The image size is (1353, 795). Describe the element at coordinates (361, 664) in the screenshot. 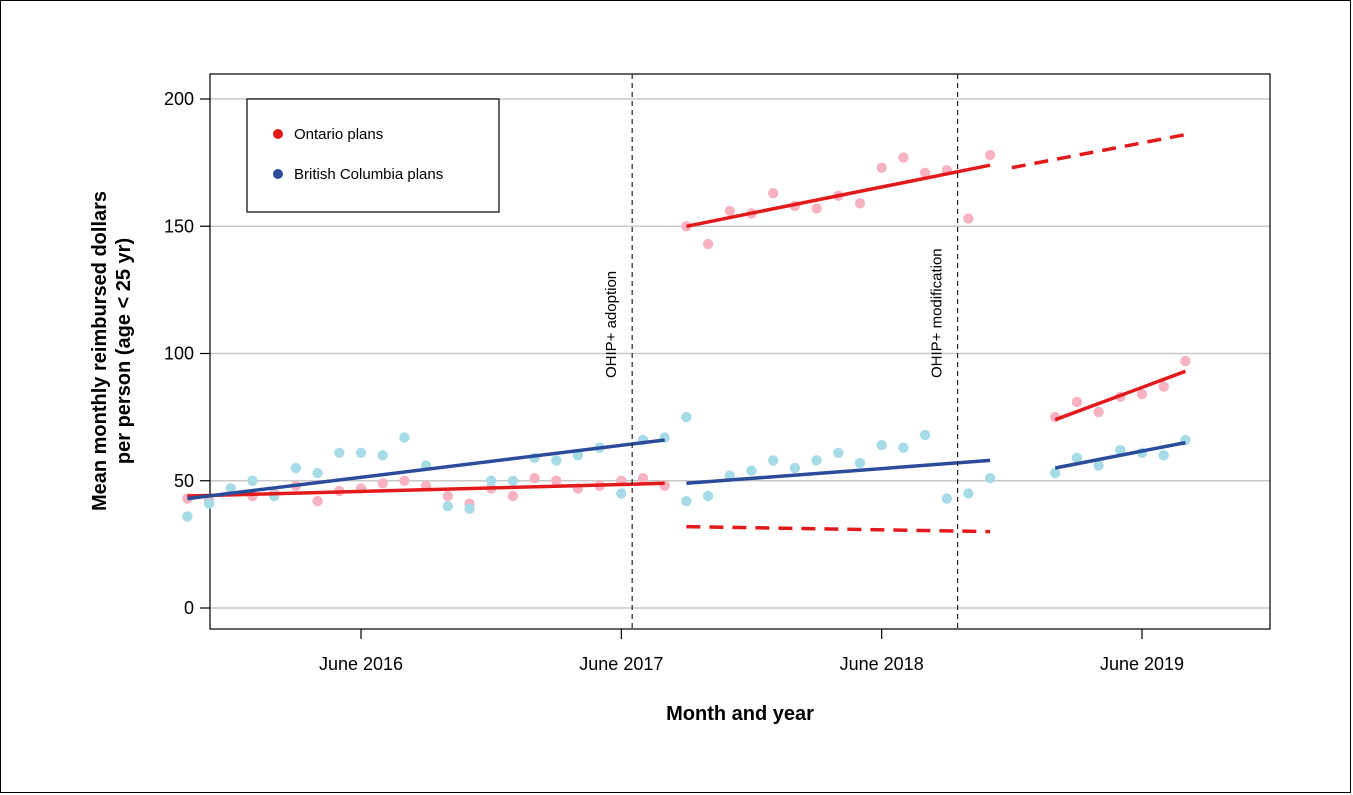

I see `x-tick-label: June 2016` at that location.